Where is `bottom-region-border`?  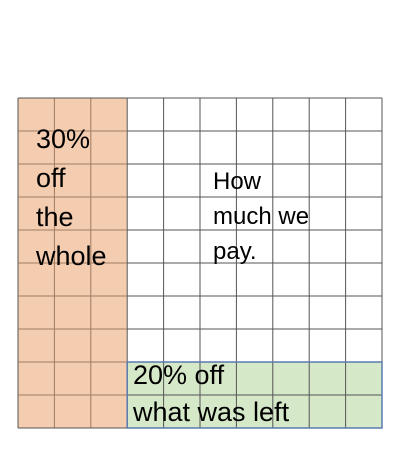
bottom-region-border is located at coordinates (254, 395).